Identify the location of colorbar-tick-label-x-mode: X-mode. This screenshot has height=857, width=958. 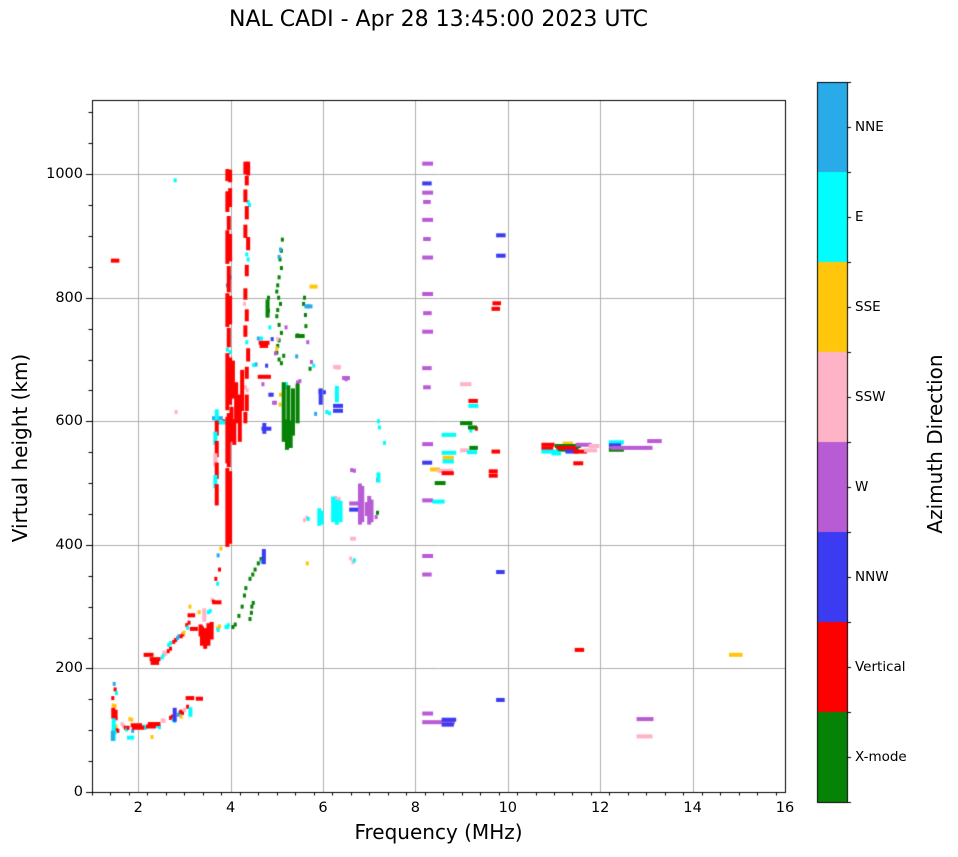
(881, 757).